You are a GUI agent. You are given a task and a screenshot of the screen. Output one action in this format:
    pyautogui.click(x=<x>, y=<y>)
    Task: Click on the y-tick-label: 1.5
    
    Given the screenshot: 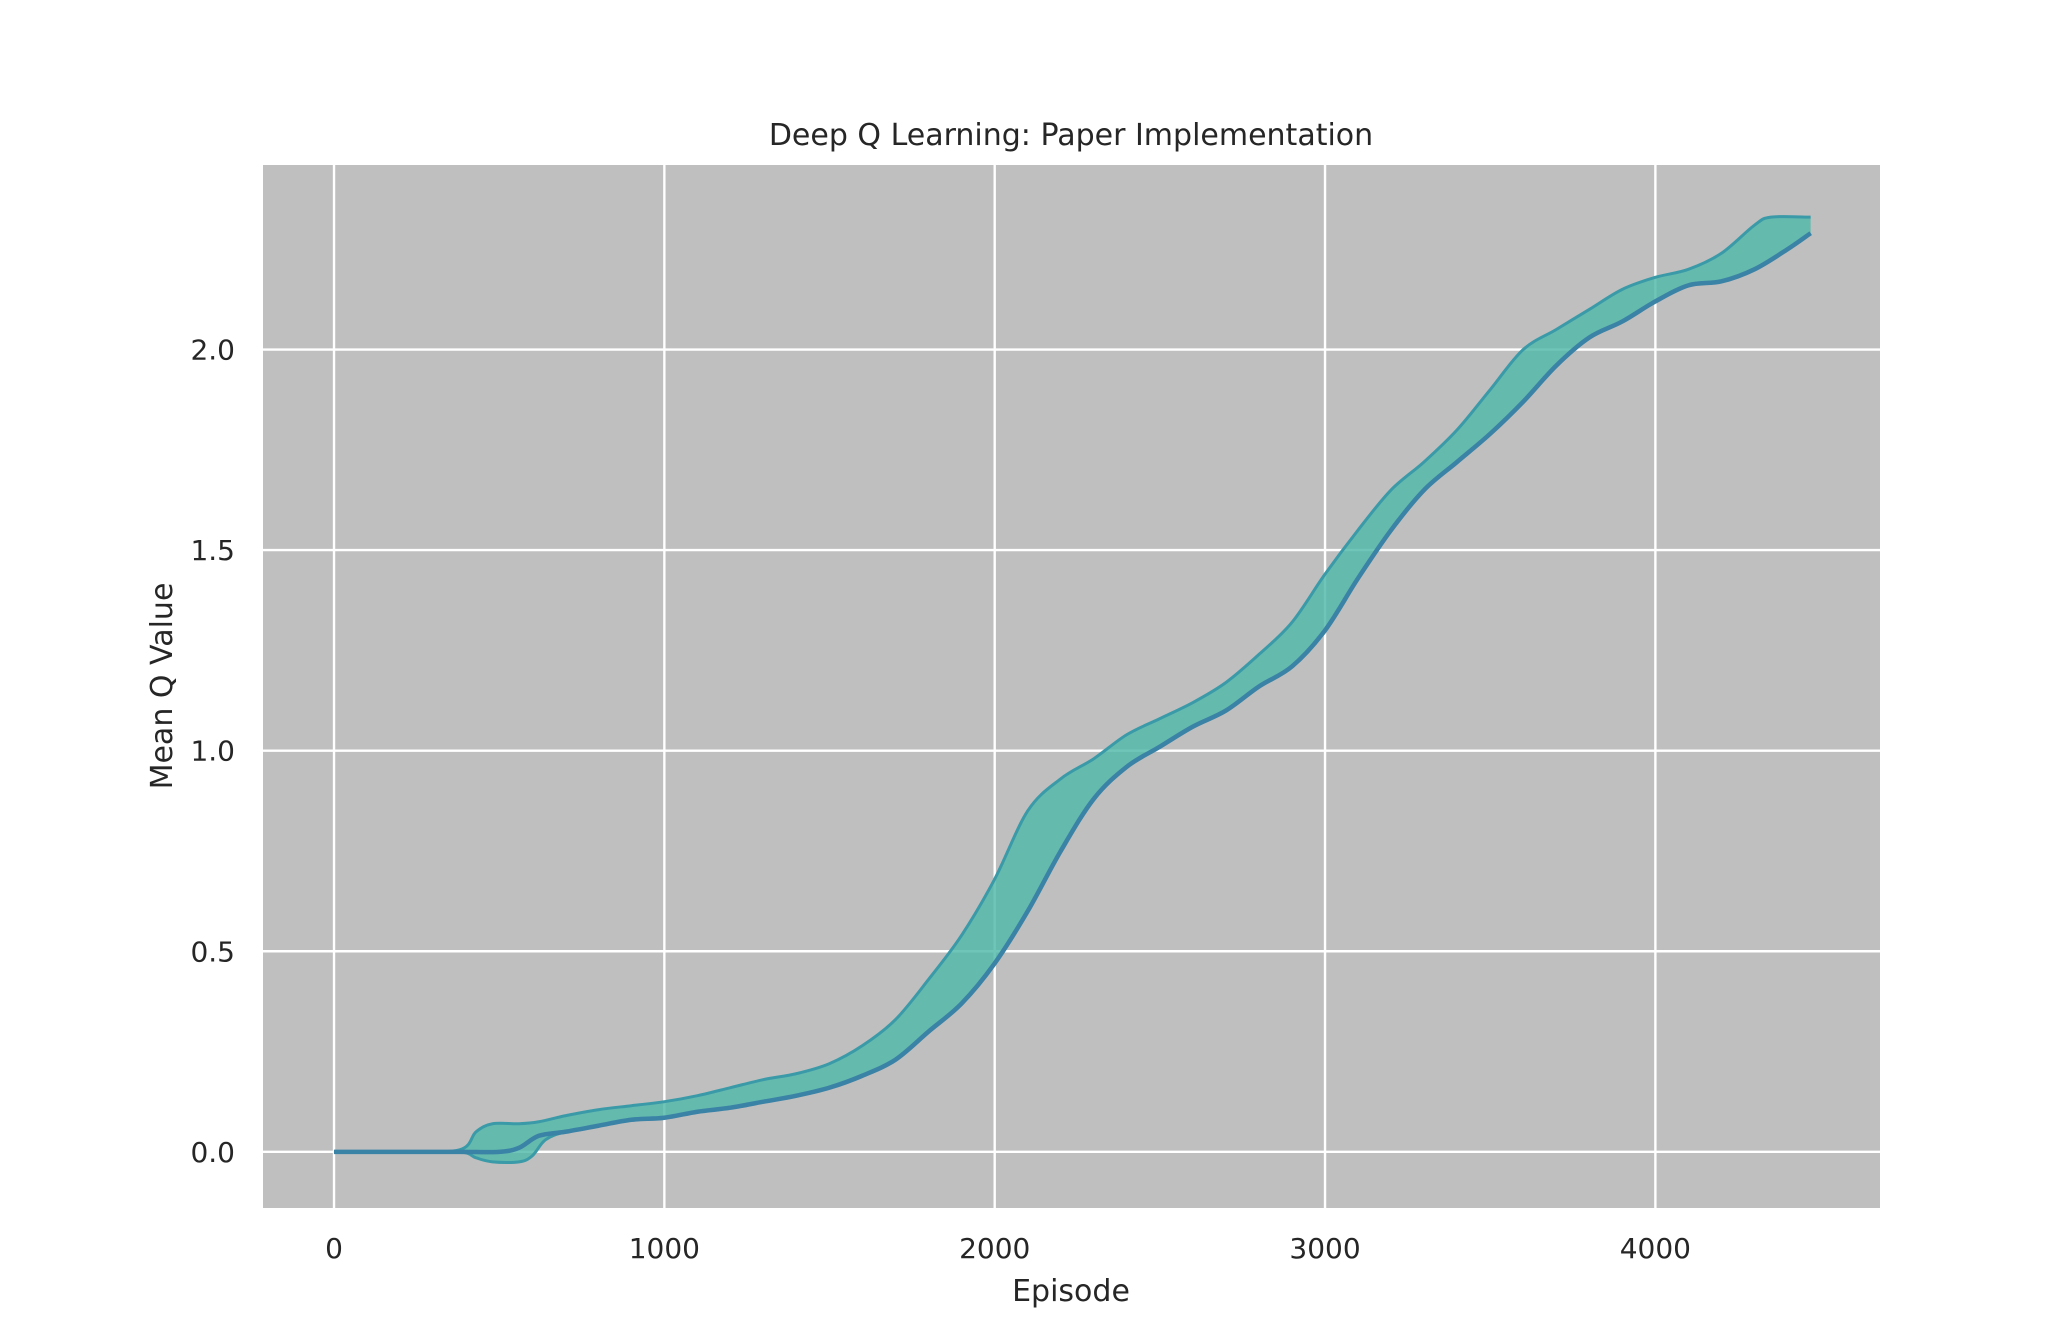 What is the action you would take?
    pyautogui.click(x=212, y=550)
    